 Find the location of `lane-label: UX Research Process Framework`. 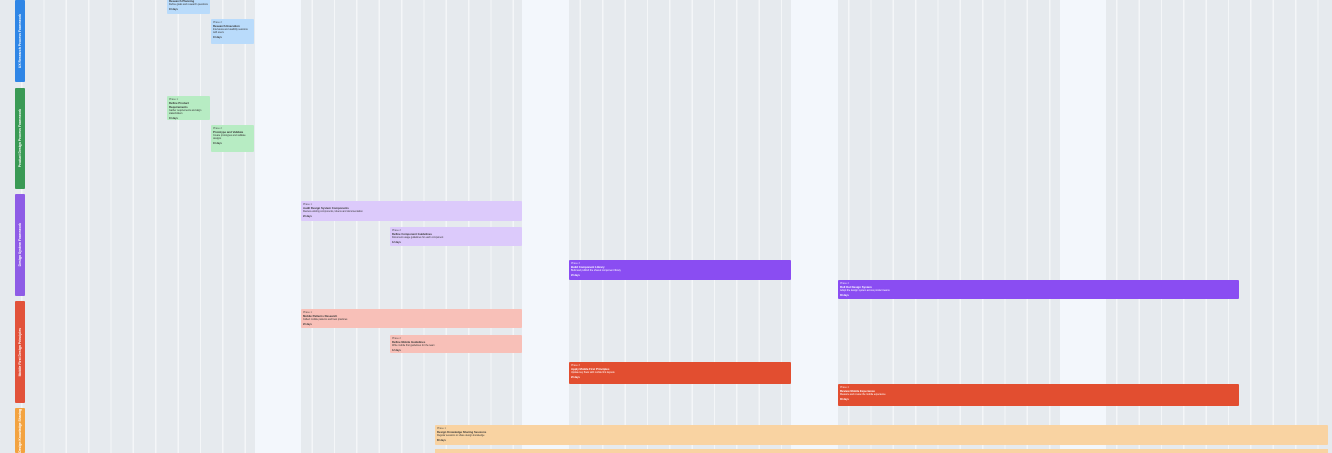

lane-label: UX Research Process Framework is located at coordinates (20, 41).